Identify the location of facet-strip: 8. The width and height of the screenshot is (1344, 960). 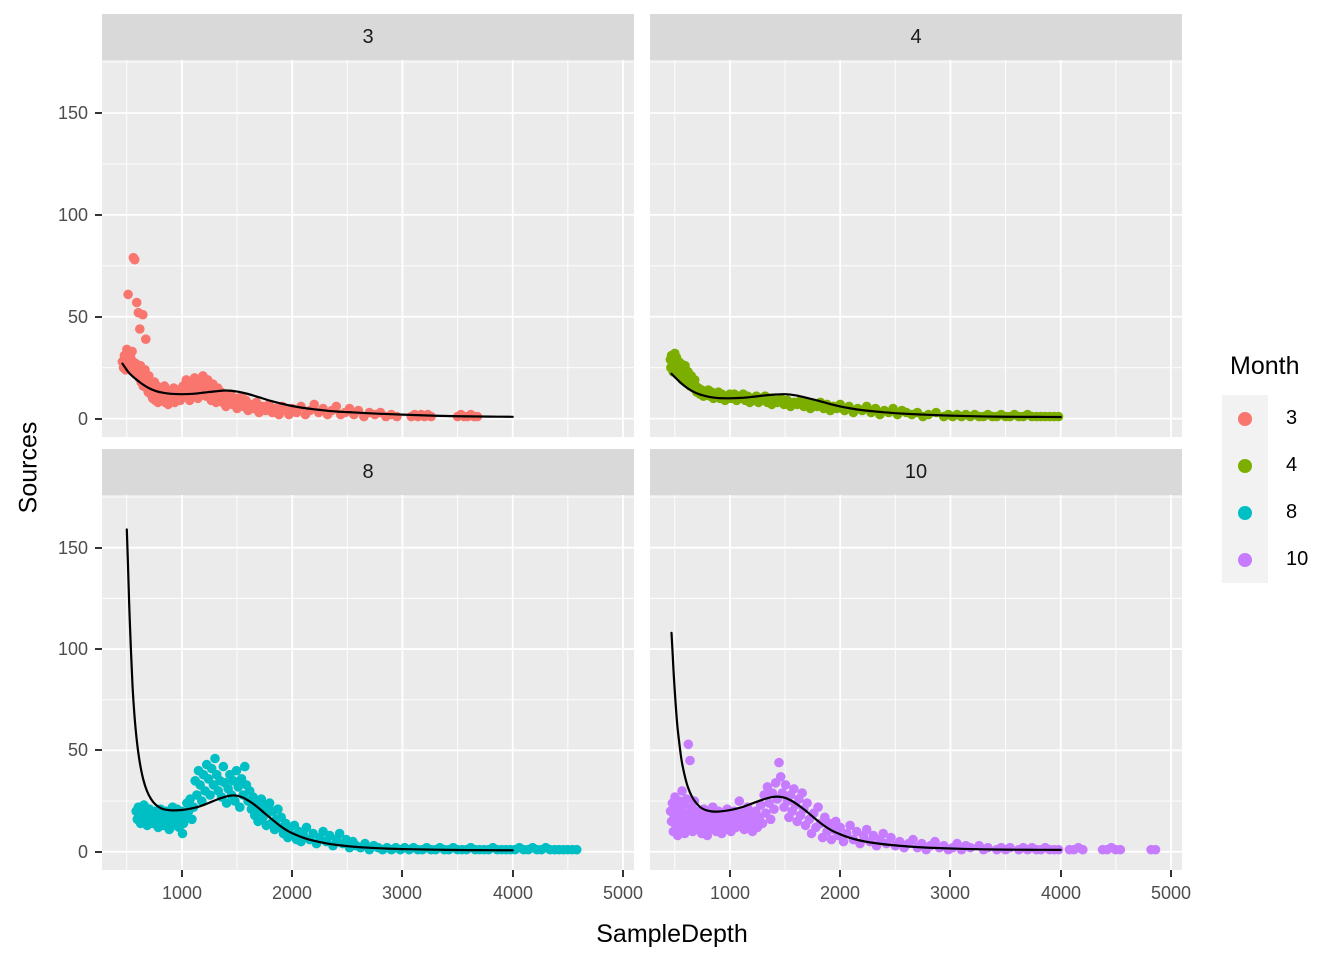
(368, 472).